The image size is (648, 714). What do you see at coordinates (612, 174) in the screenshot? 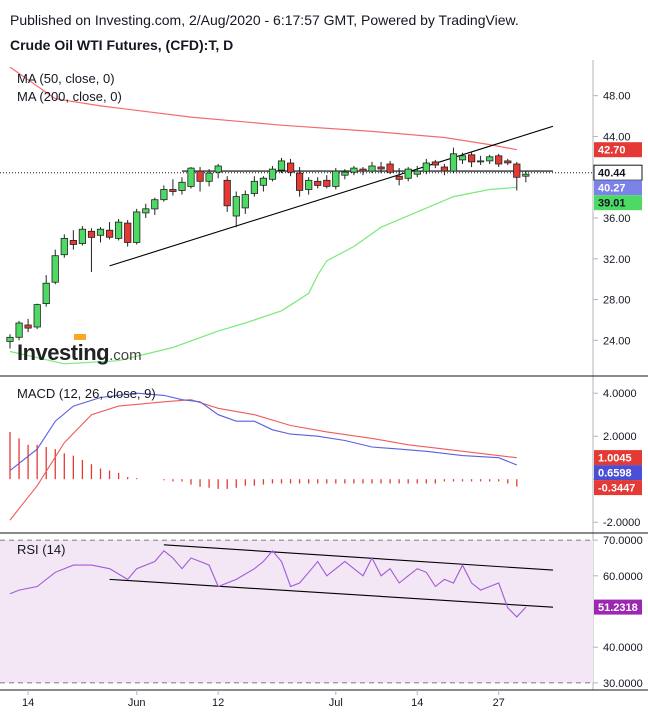
I see `price-badge-label-price: 40.44` at bounding box center [612, 174].